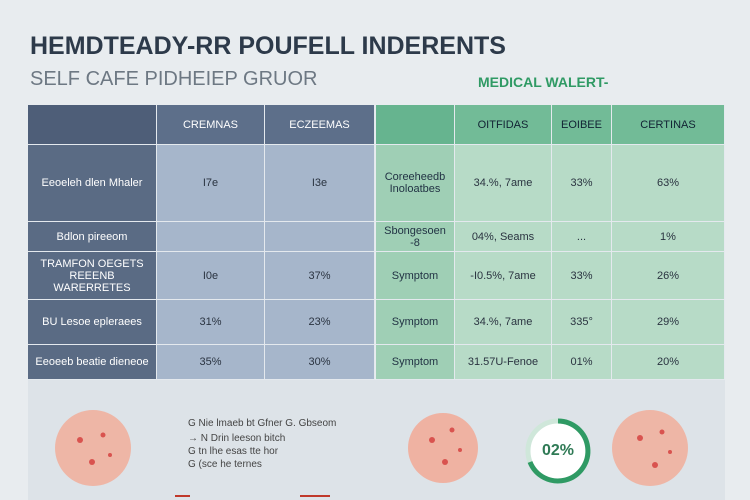  What do you see at coordinates (320, 183) in the screenshot?
I see `table-cell: I3e` at bounding box center [320, 183].